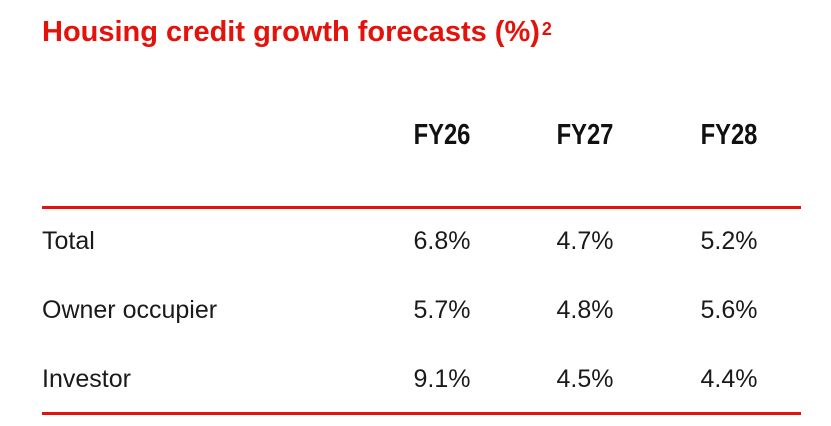 This screenshot has width=831, height=426. I want to click on column-header-fy27: FY27, so click(585, 135).